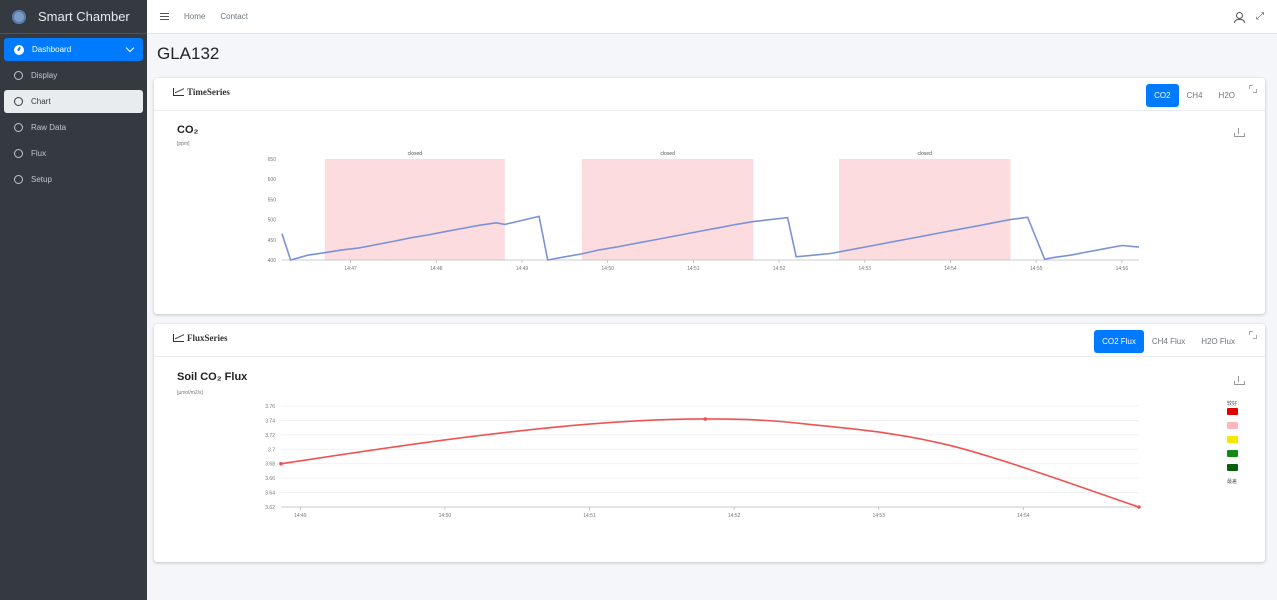  I want to click on y-tick-label: 3.7, so click(271, 450).